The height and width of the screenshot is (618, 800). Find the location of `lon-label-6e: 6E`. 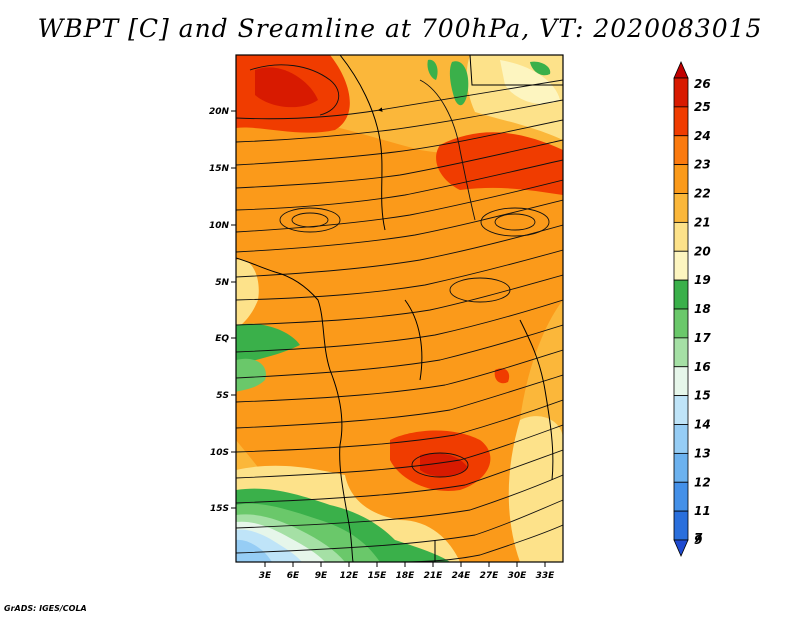

lon-label-6e: 6E is located at coordinates (293, 576).